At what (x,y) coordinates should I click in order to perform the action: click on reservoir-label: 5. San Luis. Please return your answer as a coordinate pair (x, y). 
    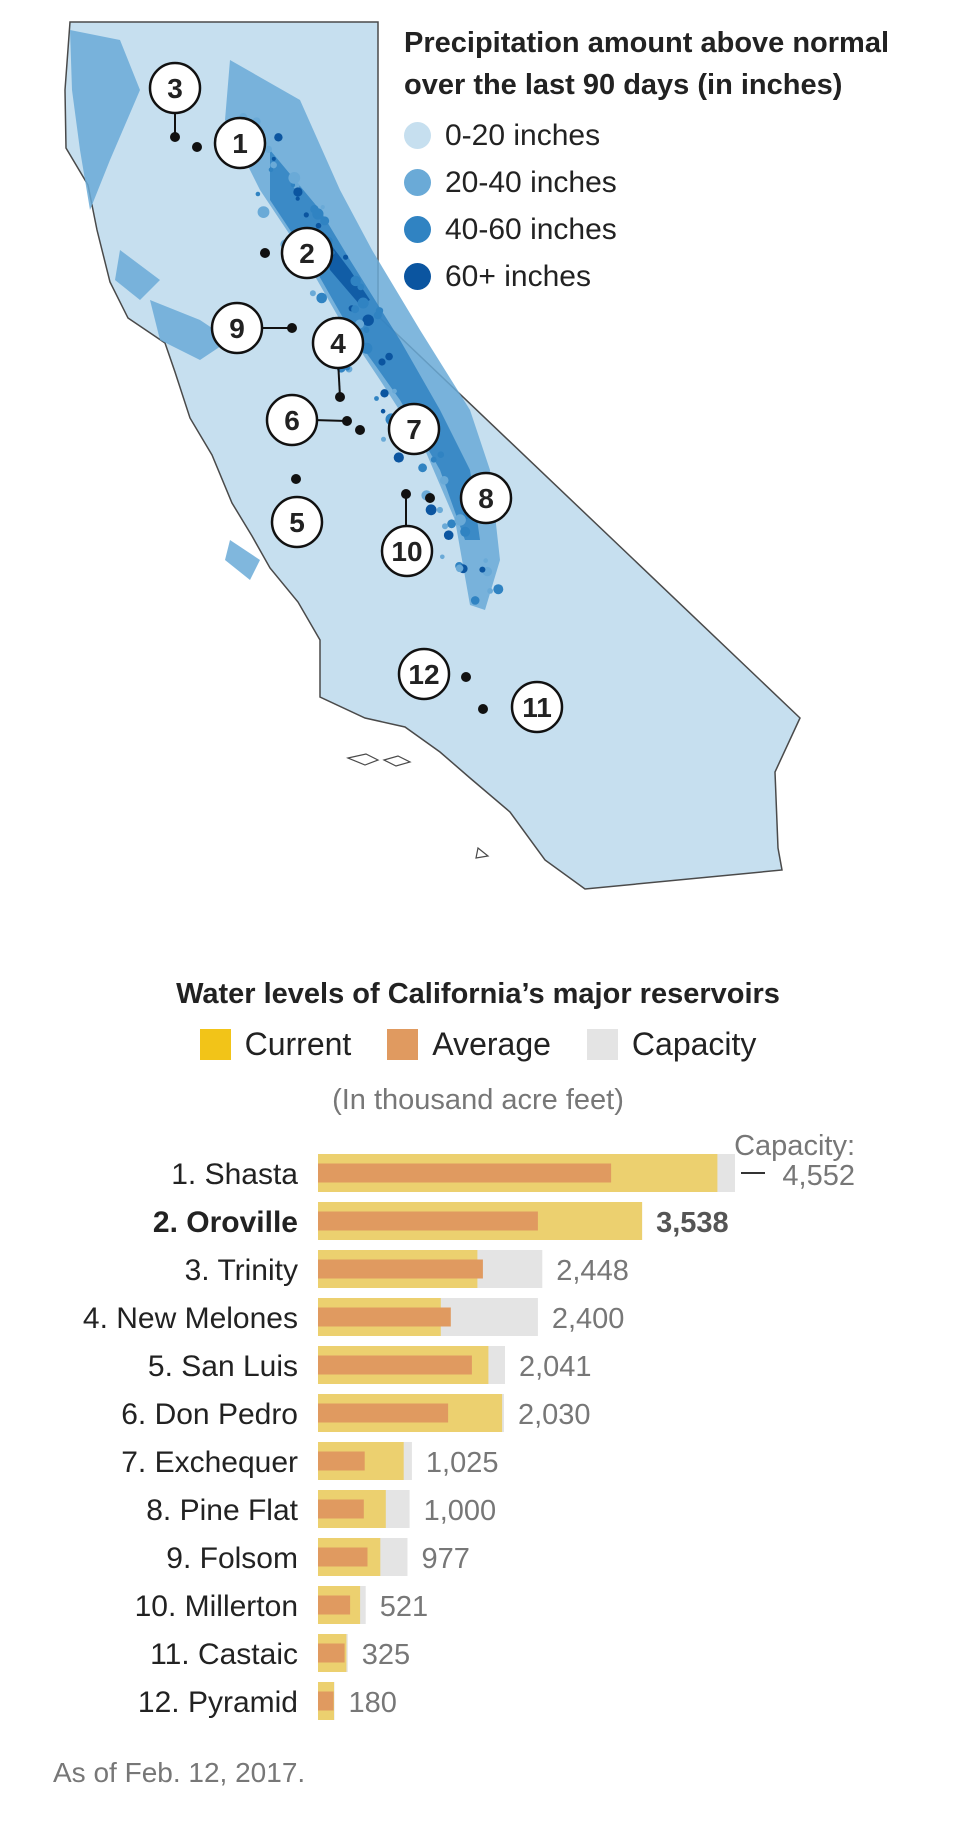
    Looking at the image, I should click on (223, 1366).